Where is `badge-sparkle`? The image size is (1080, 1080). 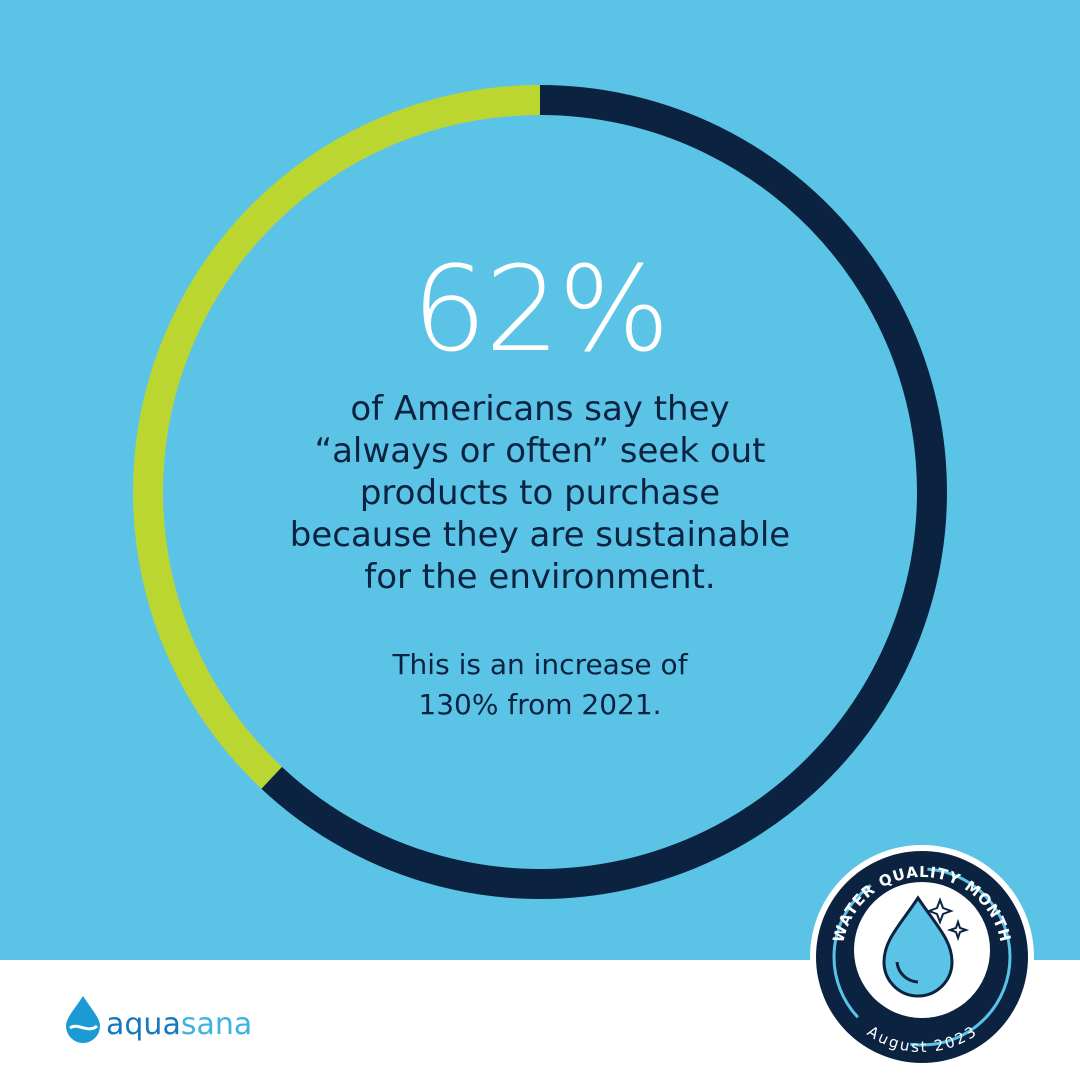
badge-sparkle is located at coordinates (948, 919).